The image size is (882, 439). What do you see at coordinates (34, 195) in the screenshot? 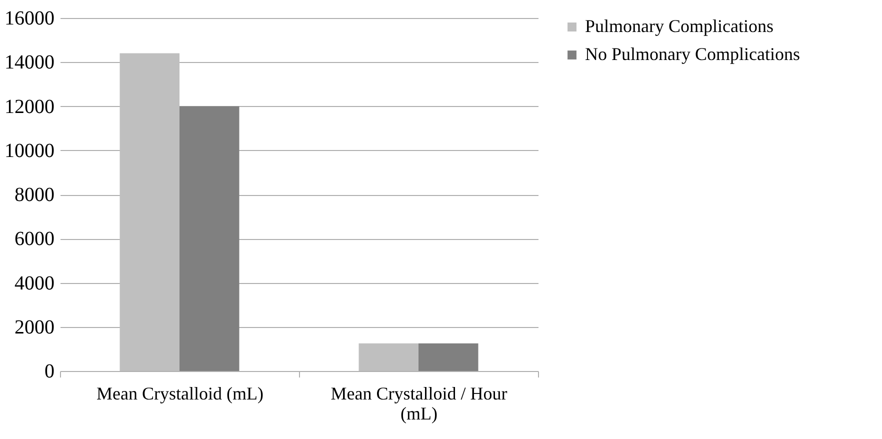
I see `y-tick-label: 8000` at bounding box center [34, 195].